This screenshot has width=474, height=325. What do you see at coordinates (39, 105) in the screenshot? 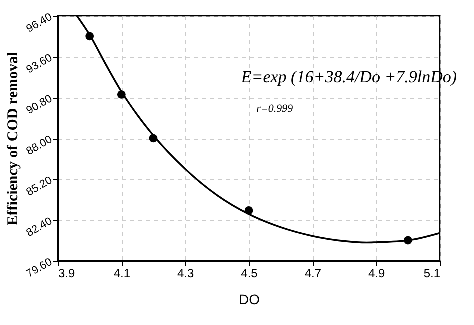
I see `y-tick-label: 90.80` at bounding box center [39, 105].